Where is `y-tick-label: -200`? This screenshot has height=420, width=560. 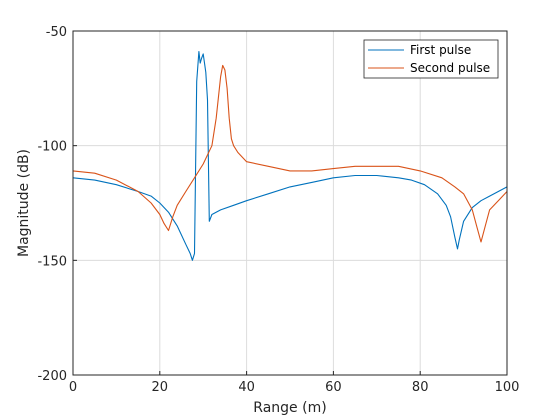 y-tick-label: -200 is located at coordinates (52, 376).